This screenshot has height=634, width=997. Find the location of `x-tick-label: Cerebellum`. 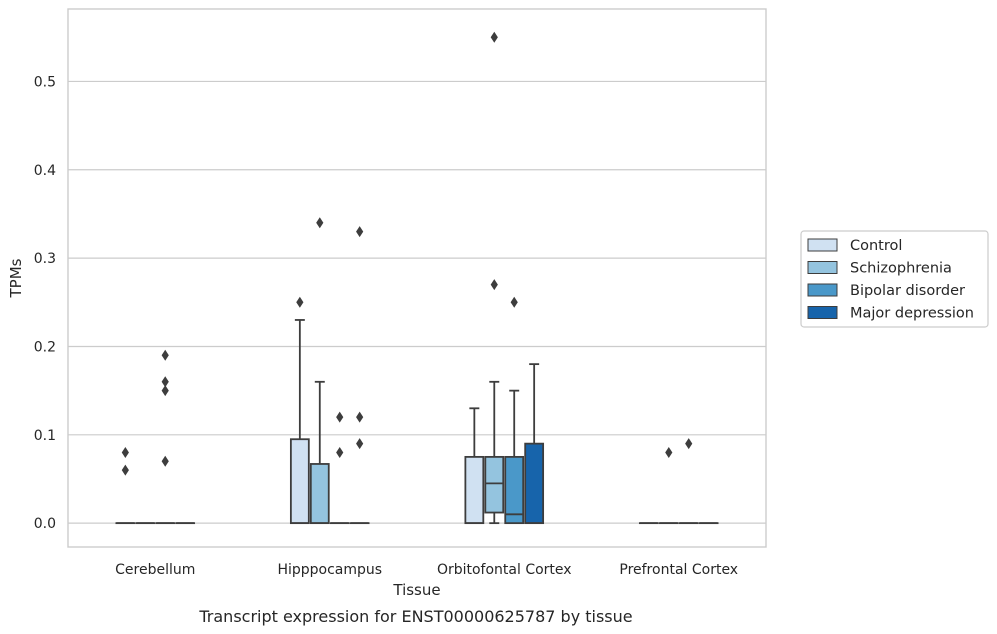

x-tick-label: Cerebellum is located at coordinates (155, 570).